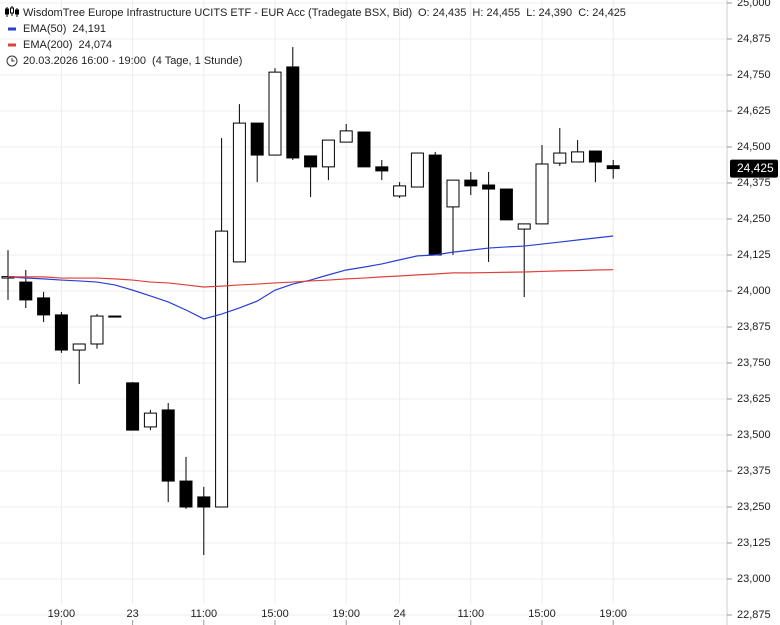 This screenshot has width=780, height=625. I want to click on y-tick-label: 23,625, so click(754, 399).